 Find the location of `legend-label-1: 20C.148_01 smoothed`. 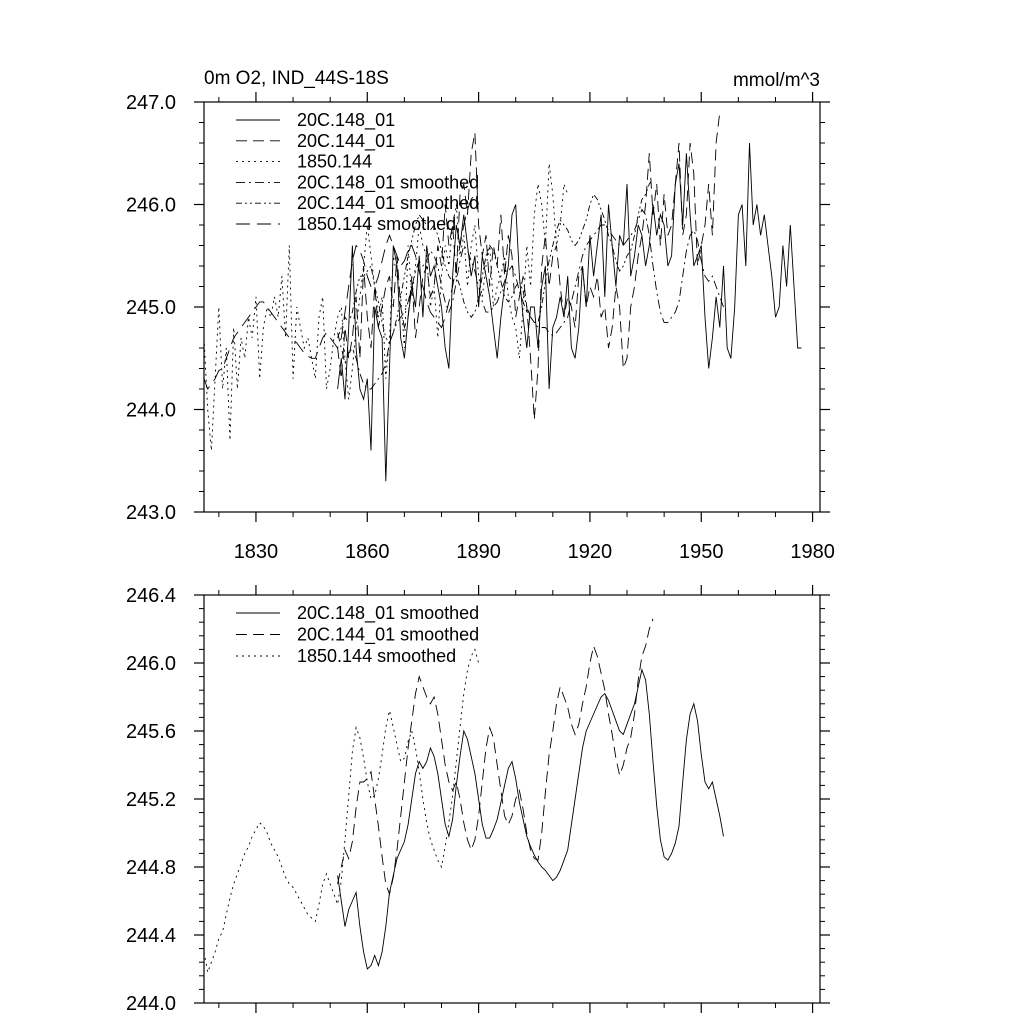

legend-label-1: 20C.148_01 smoothed is located at coordinates (388, 613).